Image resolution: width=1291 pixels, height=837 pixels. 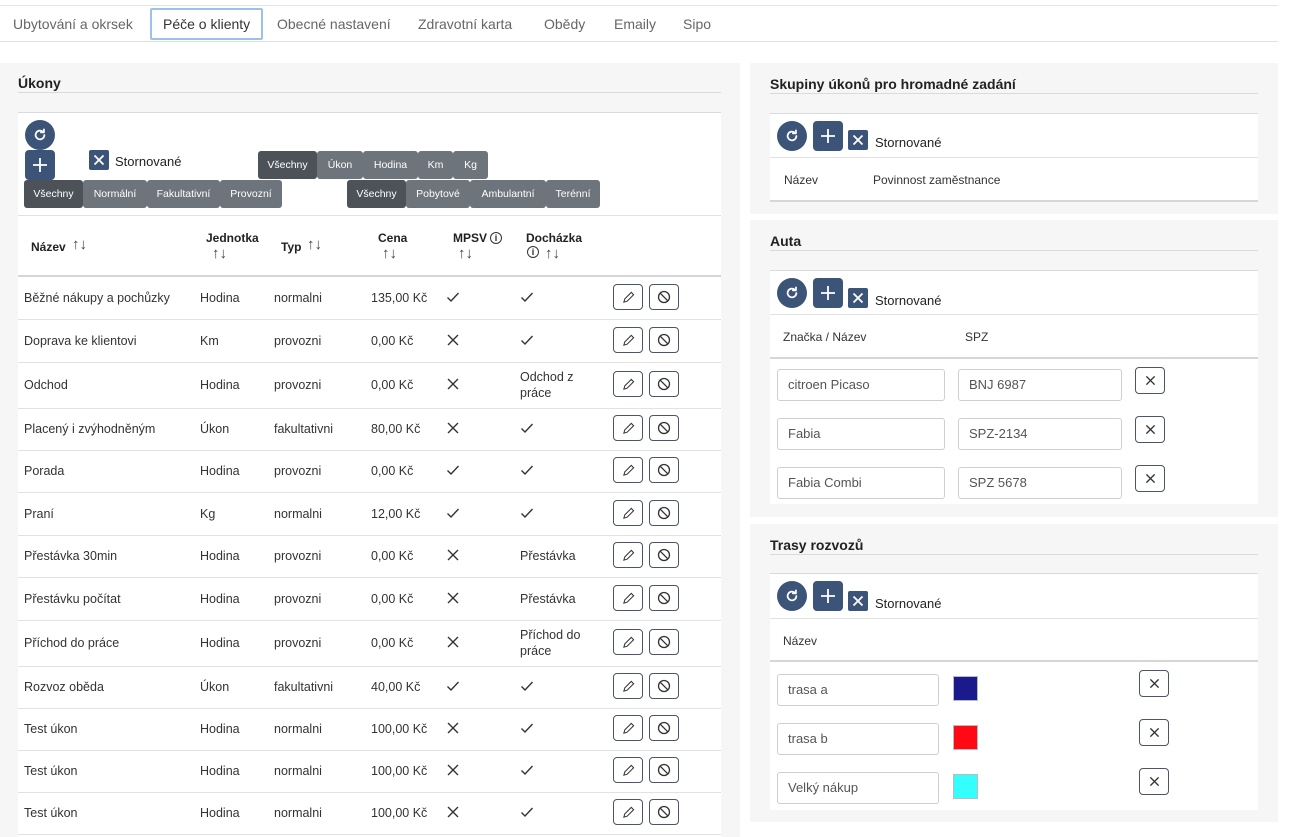 What do you see at coordinates (399, 813) in the screenshot?
I see `row-cena: 100,00 Kč` at bounding box center [399, 813].